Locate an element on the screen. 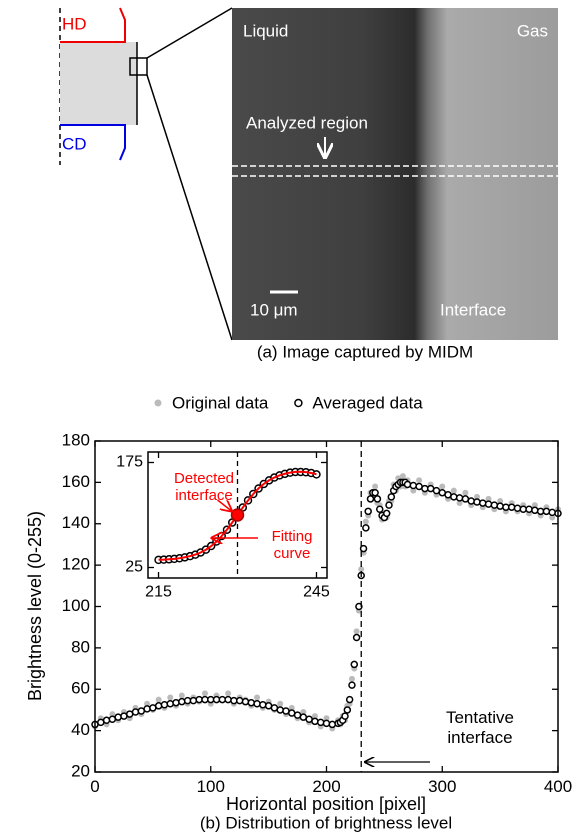 This screenshot has width=587, height=833. scale-label: 10 μm is located at coordinates (274, 309).